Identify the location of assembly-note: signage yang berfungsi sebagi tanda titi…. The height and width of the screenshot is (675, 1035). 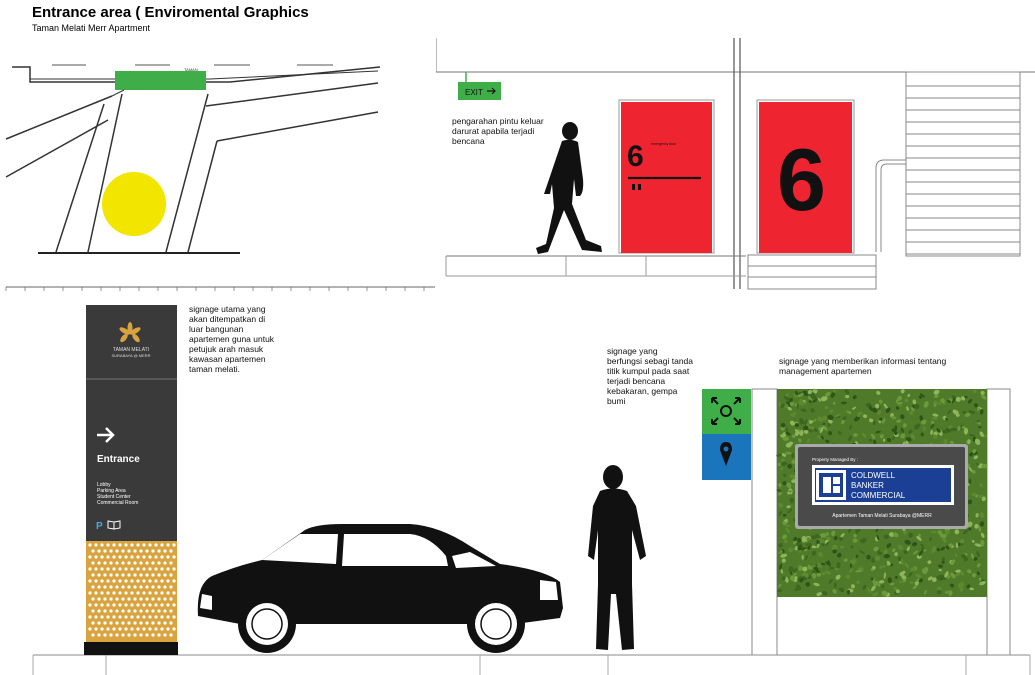
(650, 376).